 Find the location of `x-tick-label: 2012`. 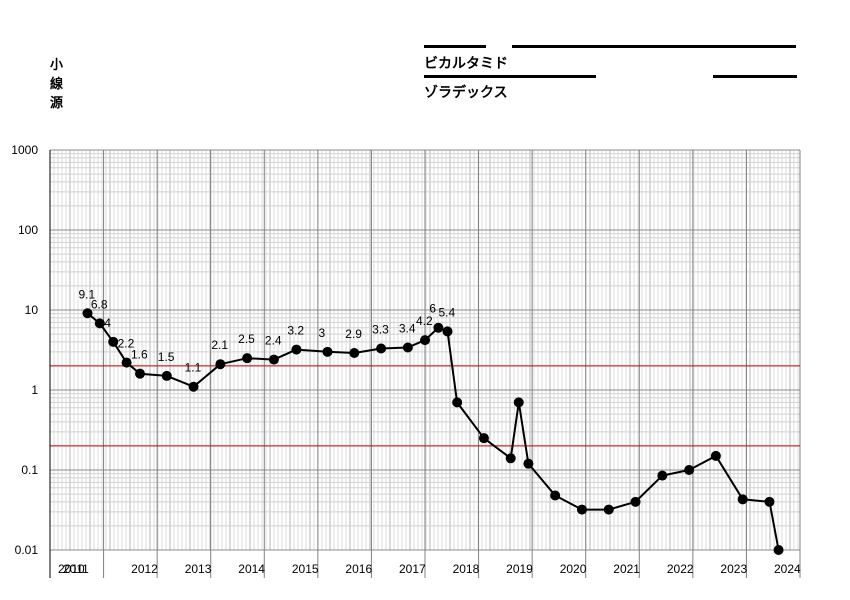

x-tick-label: 2012 is located at coordinates (144, 569).